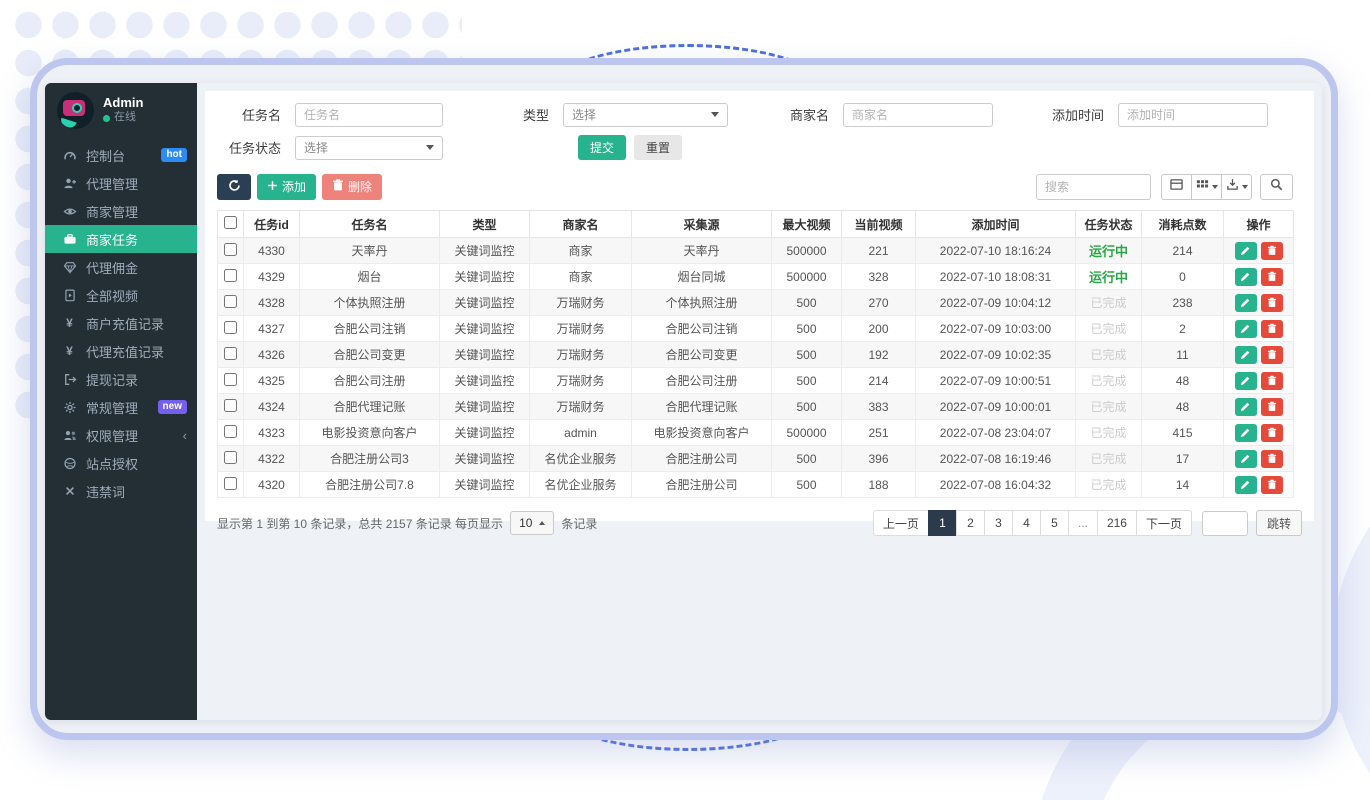  Describe the element at coordinates (369, 354) in the screenshot. I see `cell-name: 合肥公司变更` at that location.